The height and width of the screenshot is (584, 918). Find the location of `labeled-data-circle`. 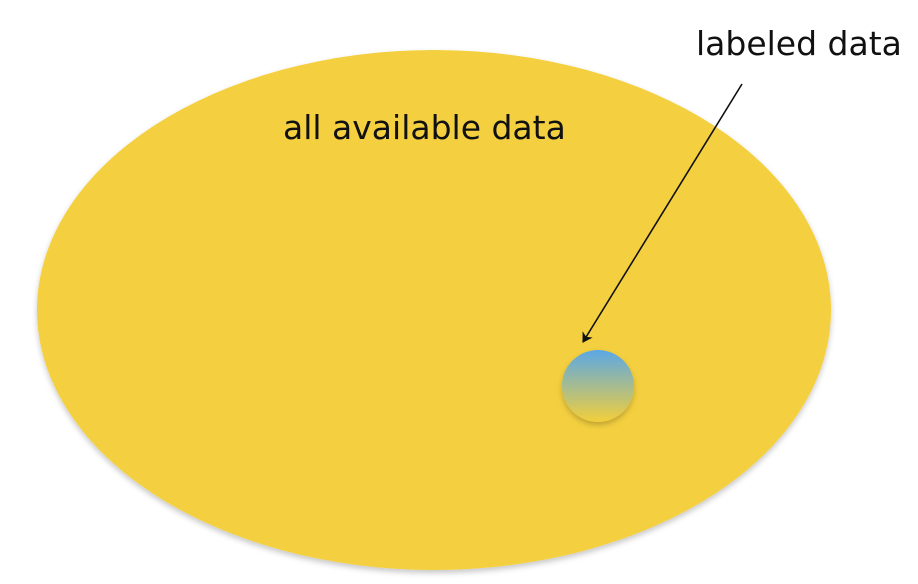

labeled-data-circle is located at coordinates (598, 386).